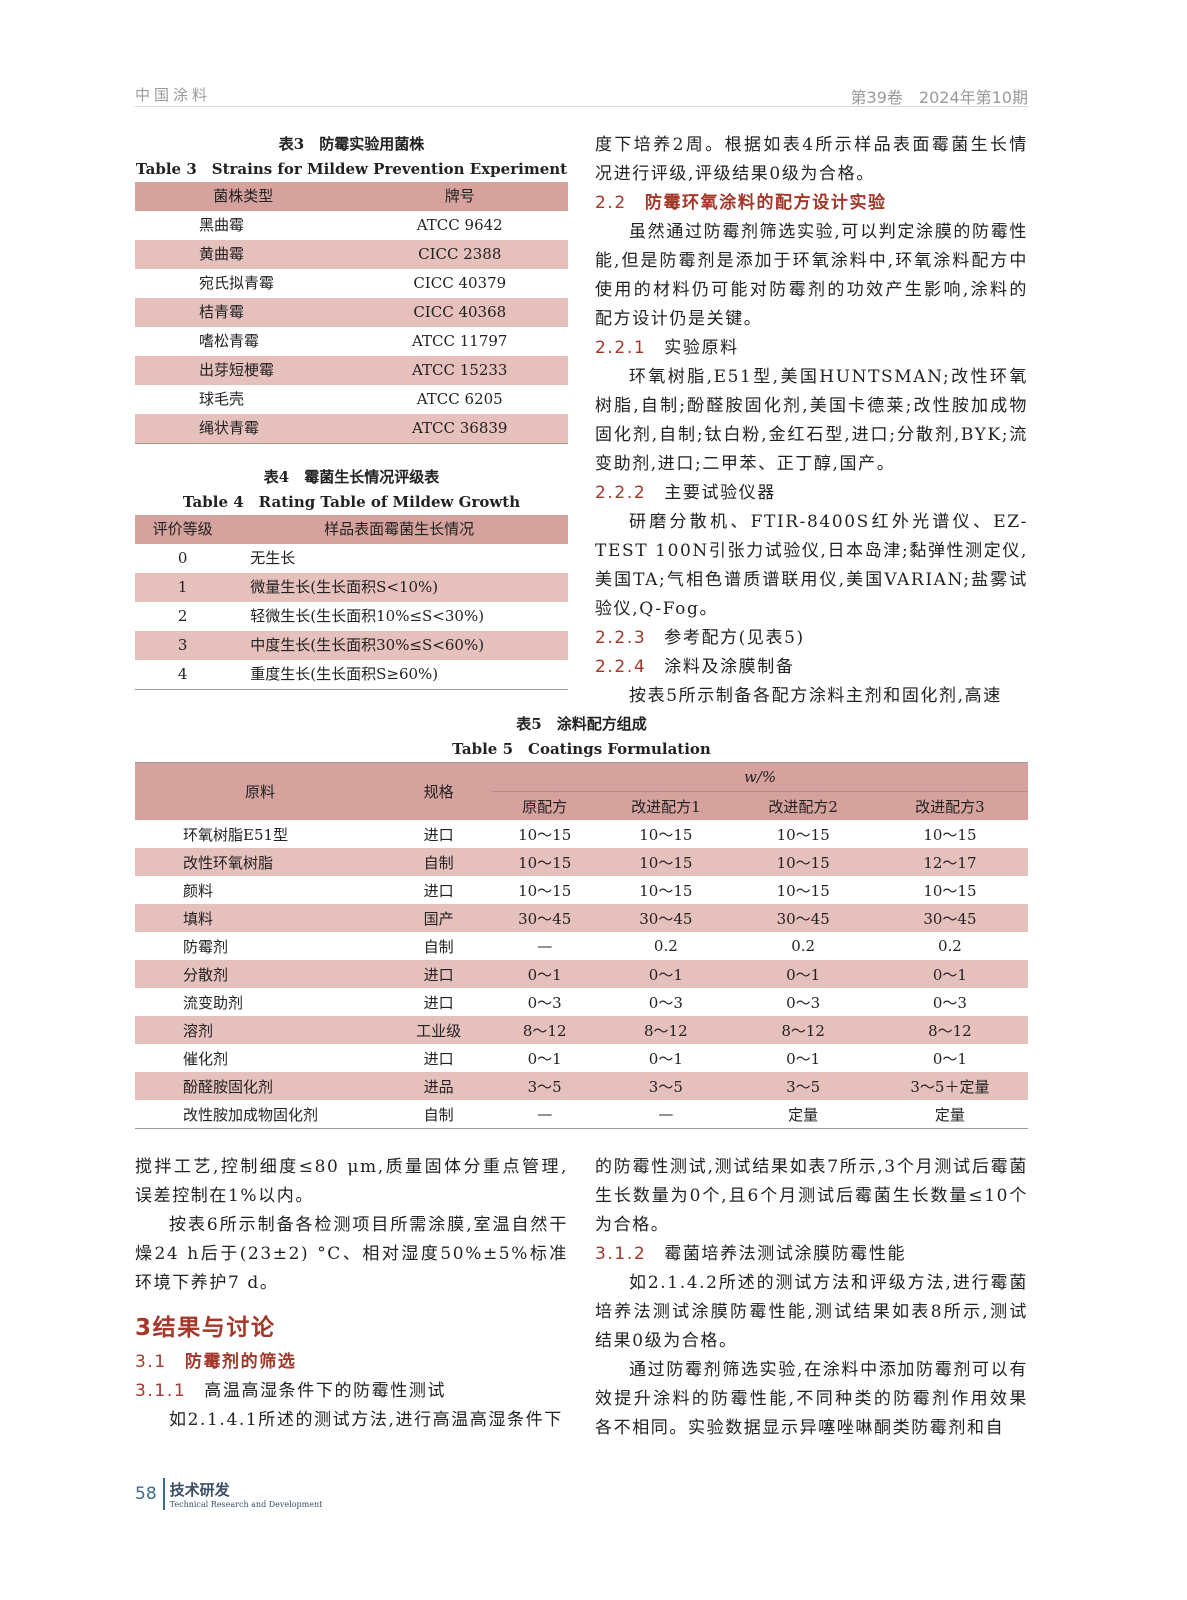 This screenshot has height=1600, width=1187. Describe the element at coordinates (243, 312) in the screenshot. I see `table-cell: 桔青霉` at that location.